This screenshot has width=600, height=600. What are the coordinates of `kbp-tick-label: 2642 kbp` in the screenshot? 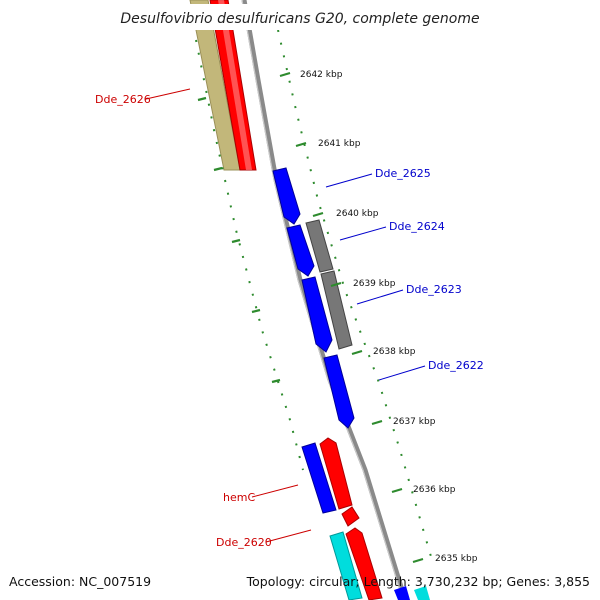 It's located at (321, 75).